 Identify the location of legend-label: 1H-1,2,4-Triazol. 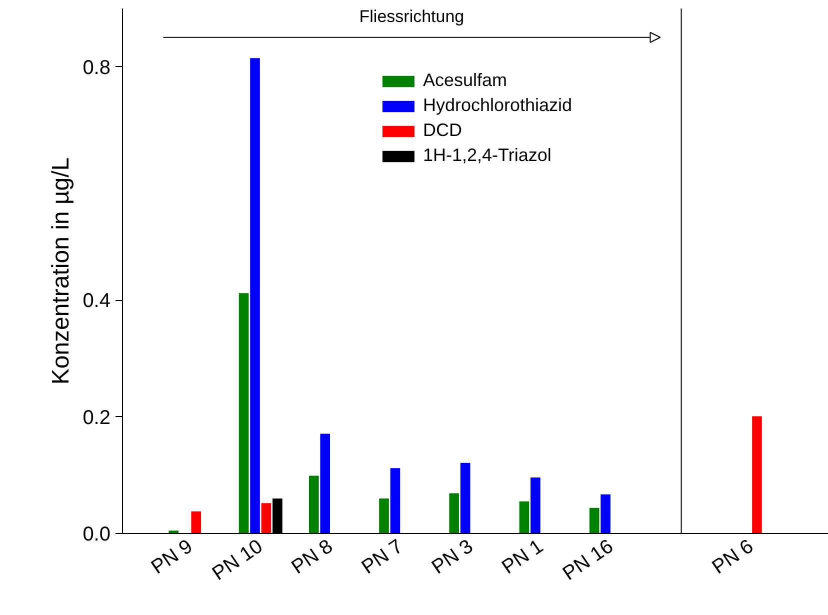
(487, 155).